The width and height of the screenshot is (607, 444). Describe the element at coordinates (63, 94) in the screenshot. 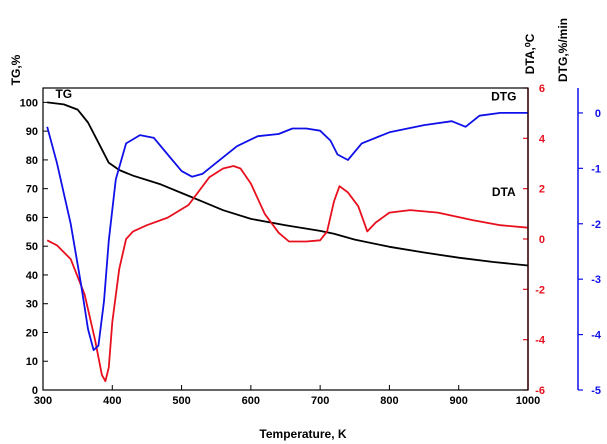

I see `tg-curve-label: TG` at that location.